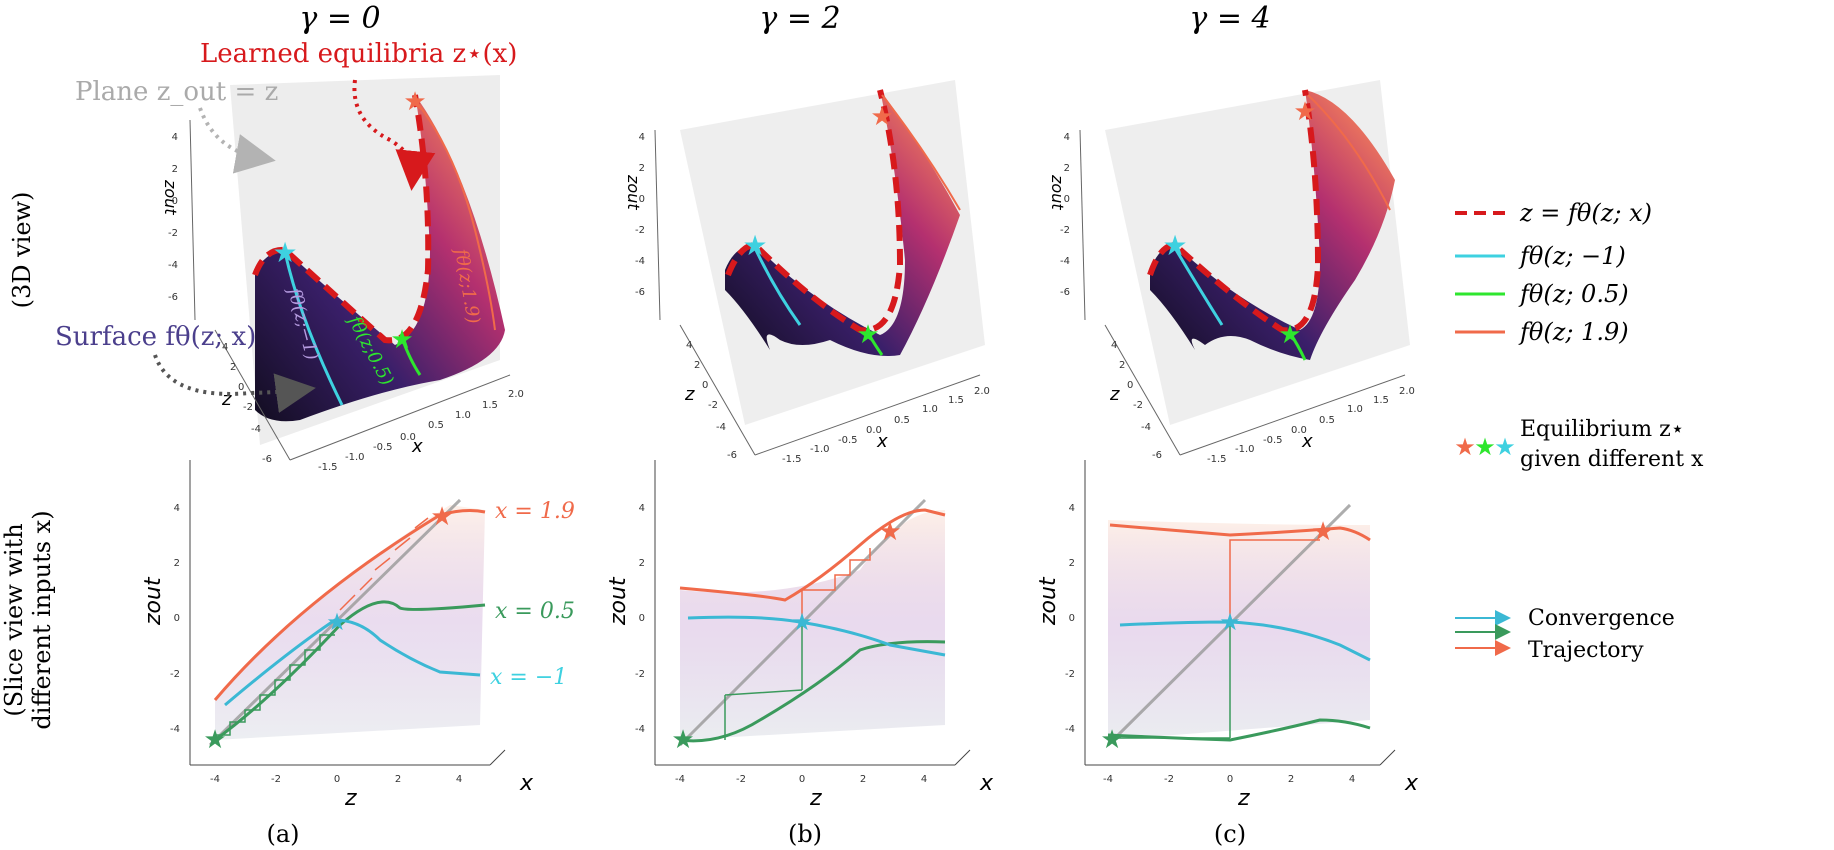 The height and width of the screenshot is (850, 1834). I want to click on slice-a-x19, so click(349, 605).